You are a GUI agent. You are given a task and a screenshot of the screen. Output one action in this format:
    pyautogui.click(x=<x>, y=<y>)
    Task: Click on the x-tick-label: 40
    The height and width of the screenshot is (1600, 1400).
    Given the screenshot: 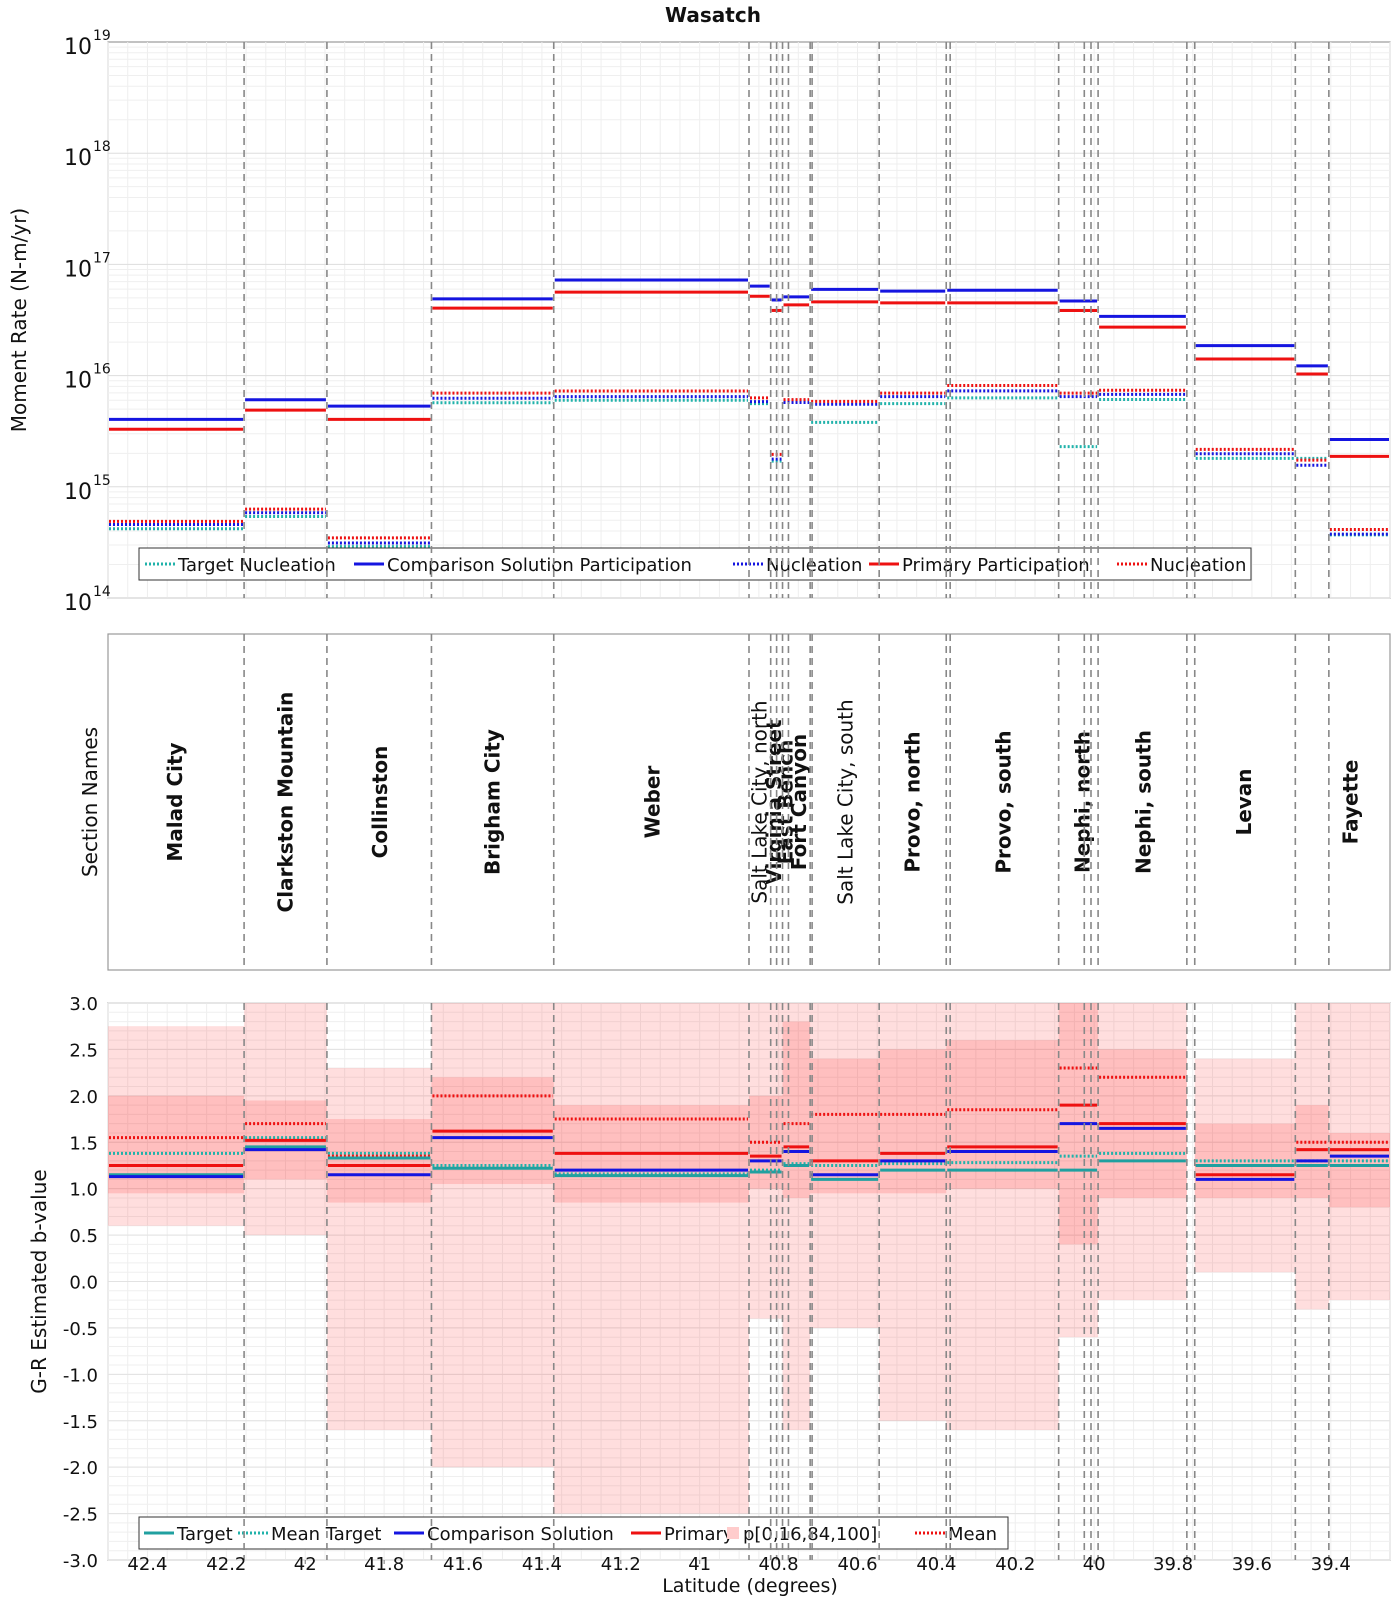 What is the action you would take?
    pyautogui.click(x=1094, y=1564)
    